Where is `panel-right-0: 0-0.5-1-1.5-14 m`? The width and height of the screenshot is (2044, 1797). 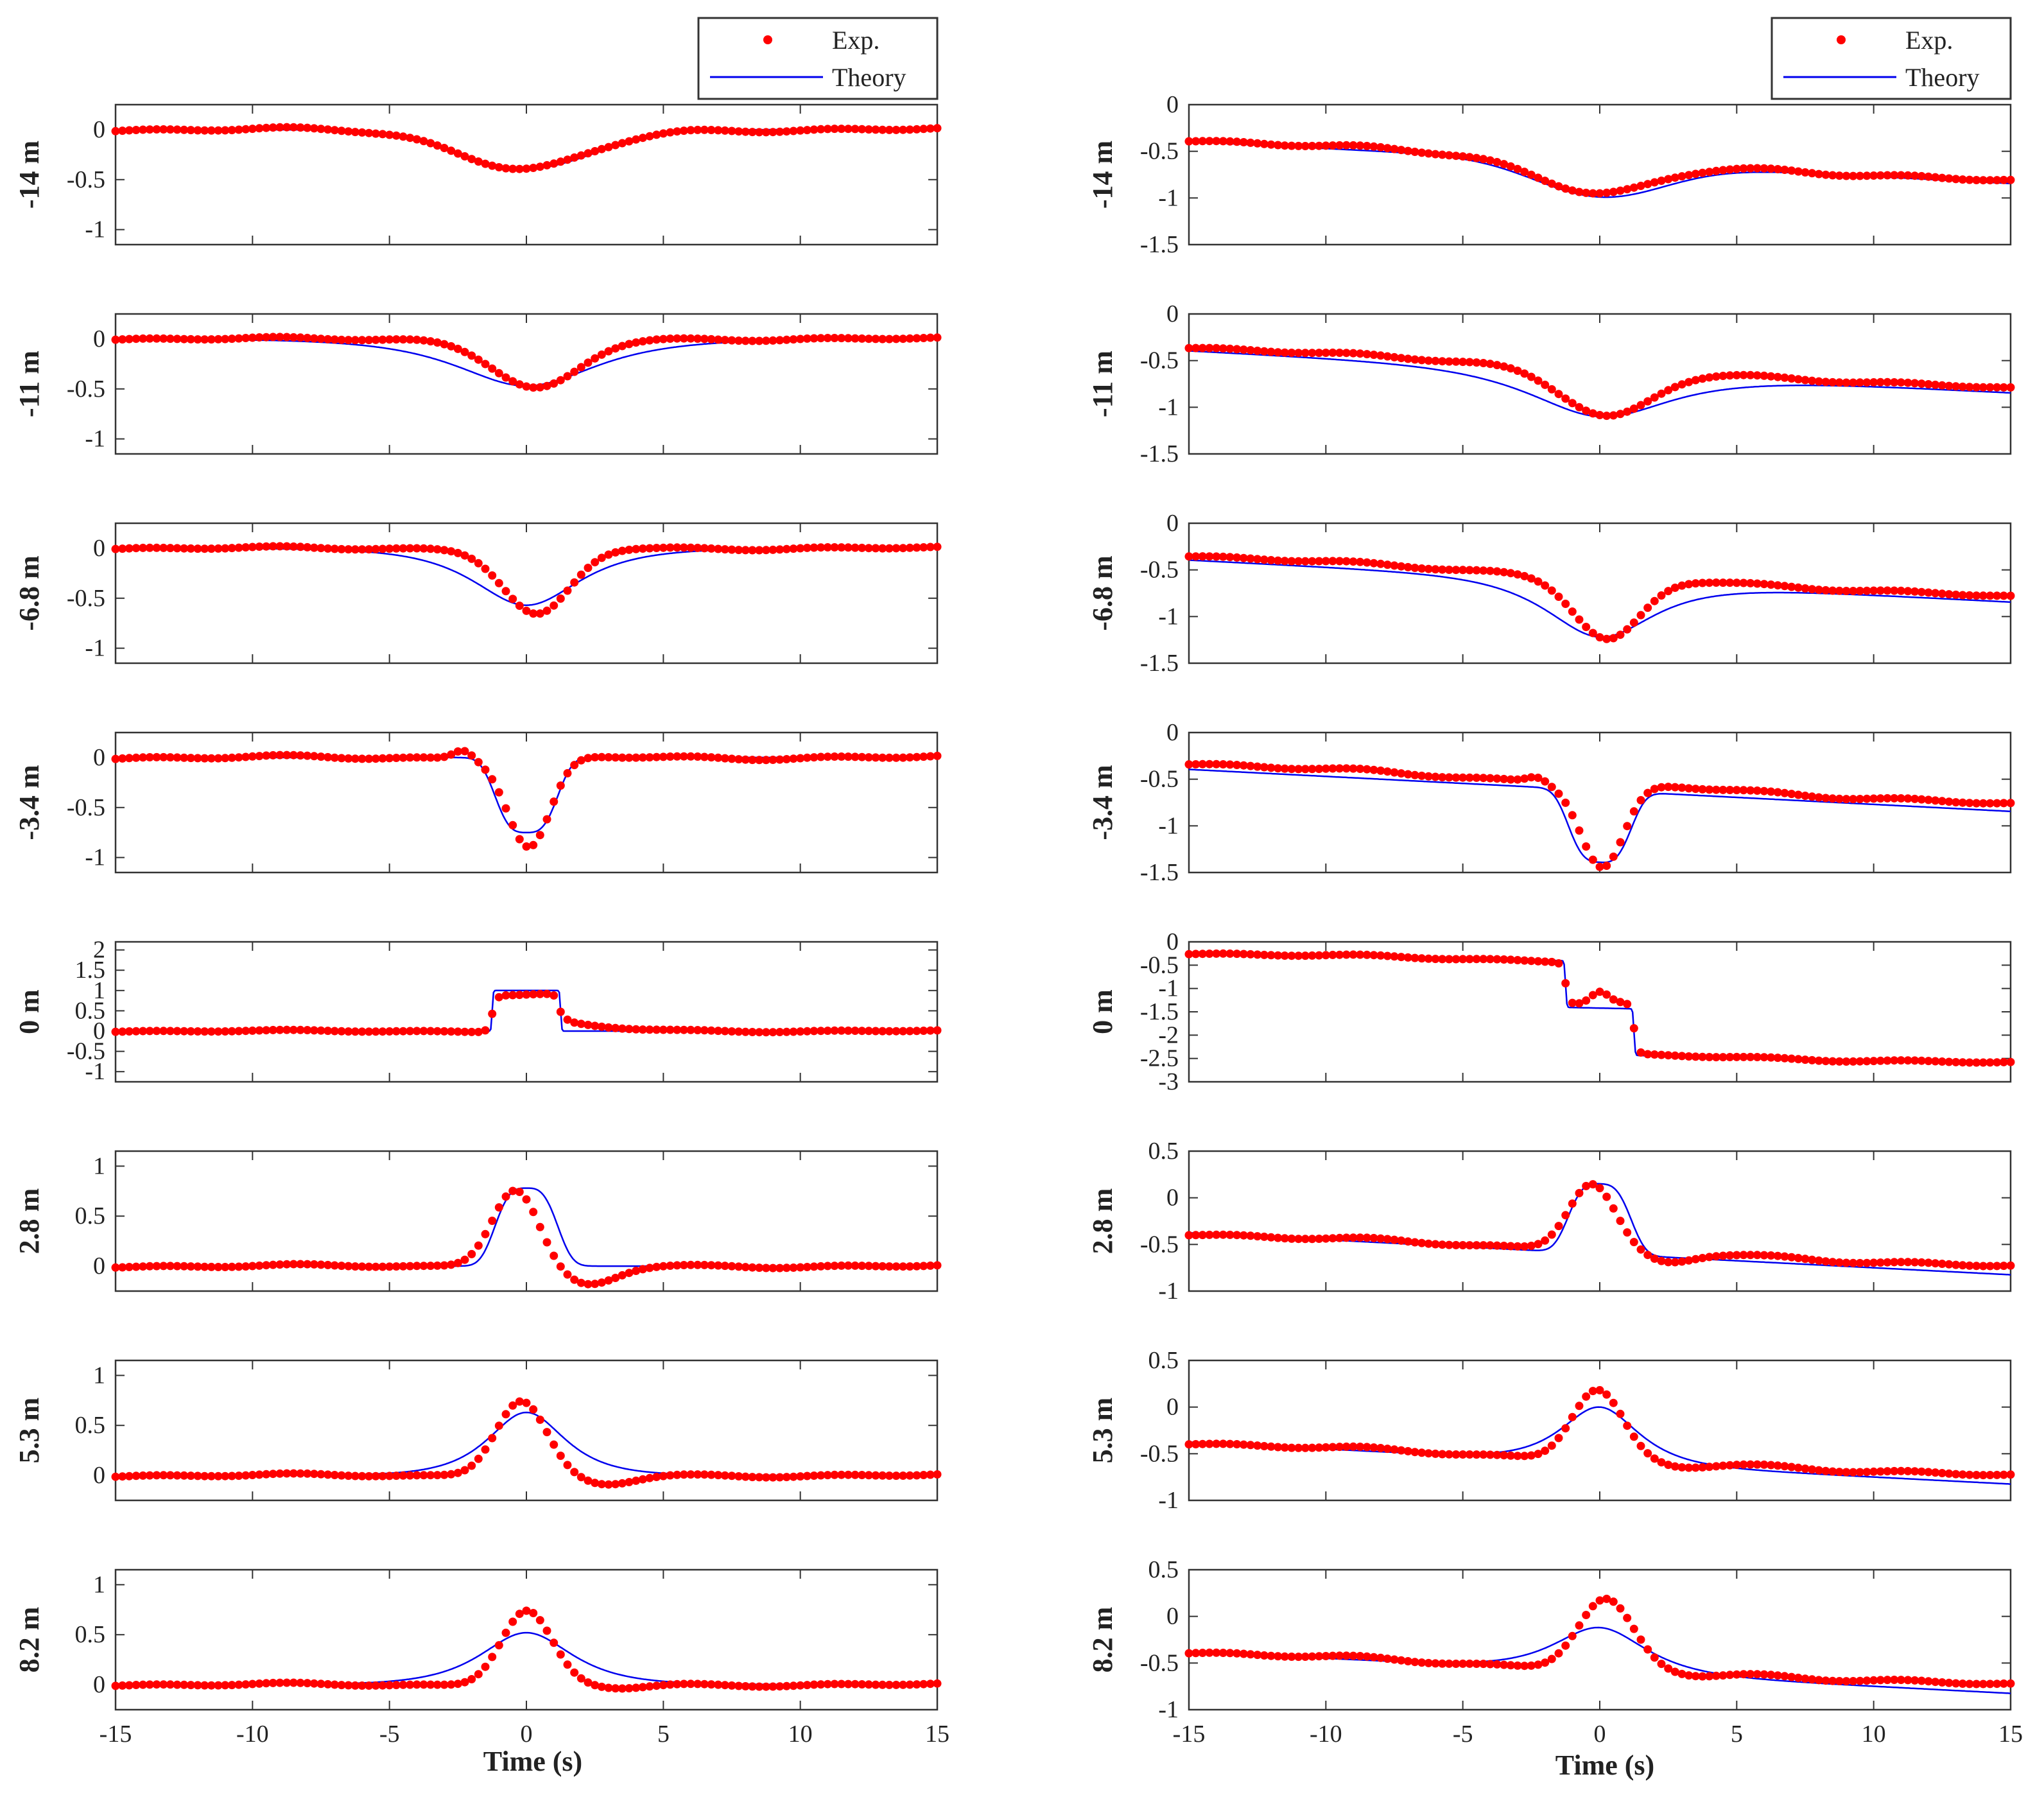 panel-right-0: 0-0.5-1-1.5-14 m is located at coordinates (1551, 174).